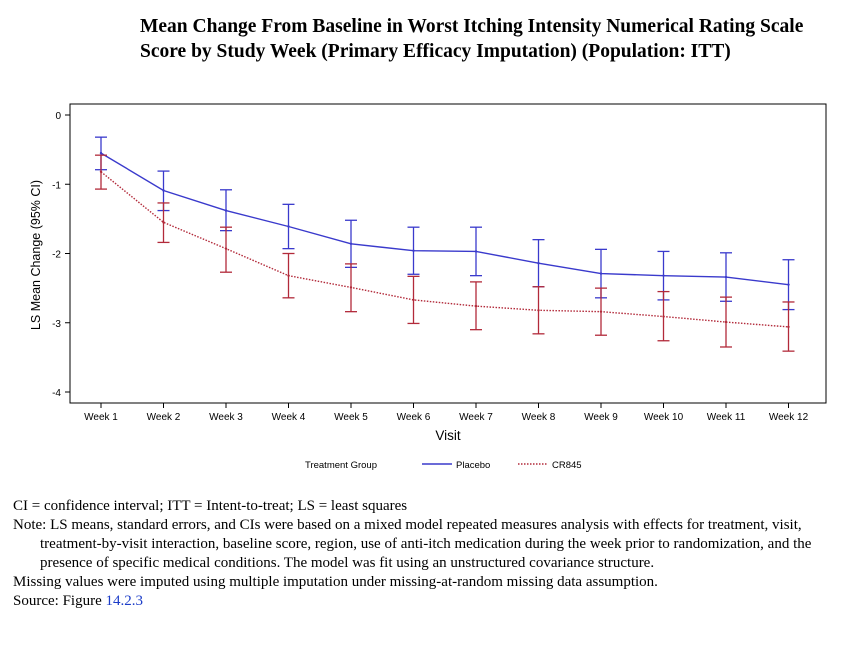  Describe the element at coordinates (539, 417) in the screenshot. I see `x-tick-label: Week 8` at that location.